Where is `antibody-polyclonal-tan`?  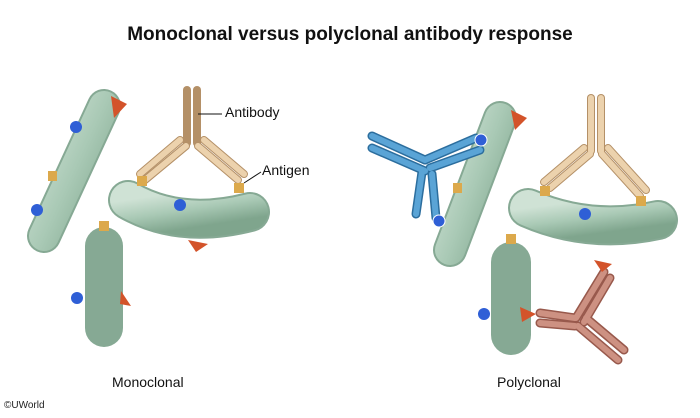
antibody-polyclonal-tan is located at coordinates (595, 150).